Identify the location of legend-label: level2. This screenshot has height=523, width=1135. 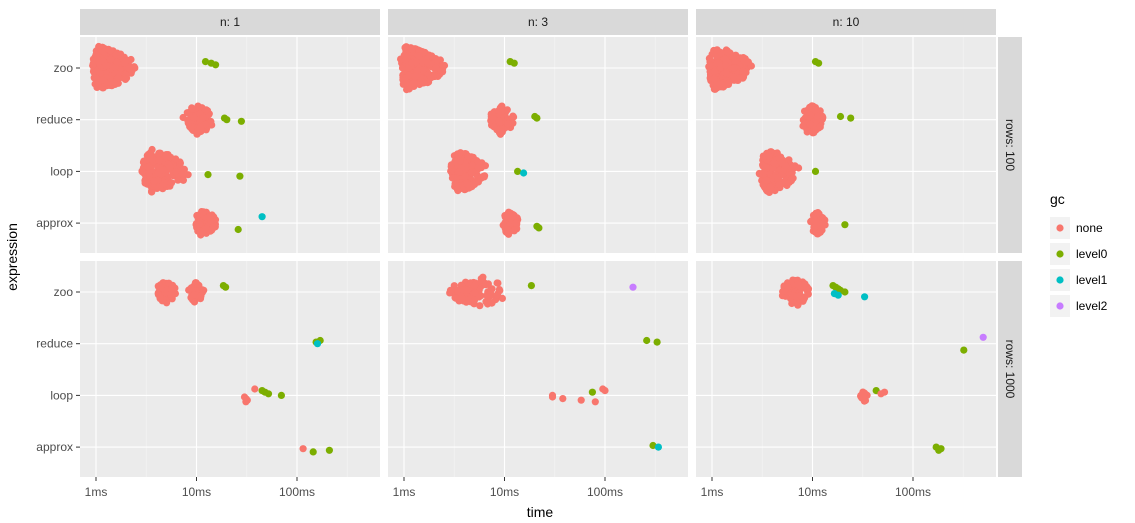
(1092, 306).